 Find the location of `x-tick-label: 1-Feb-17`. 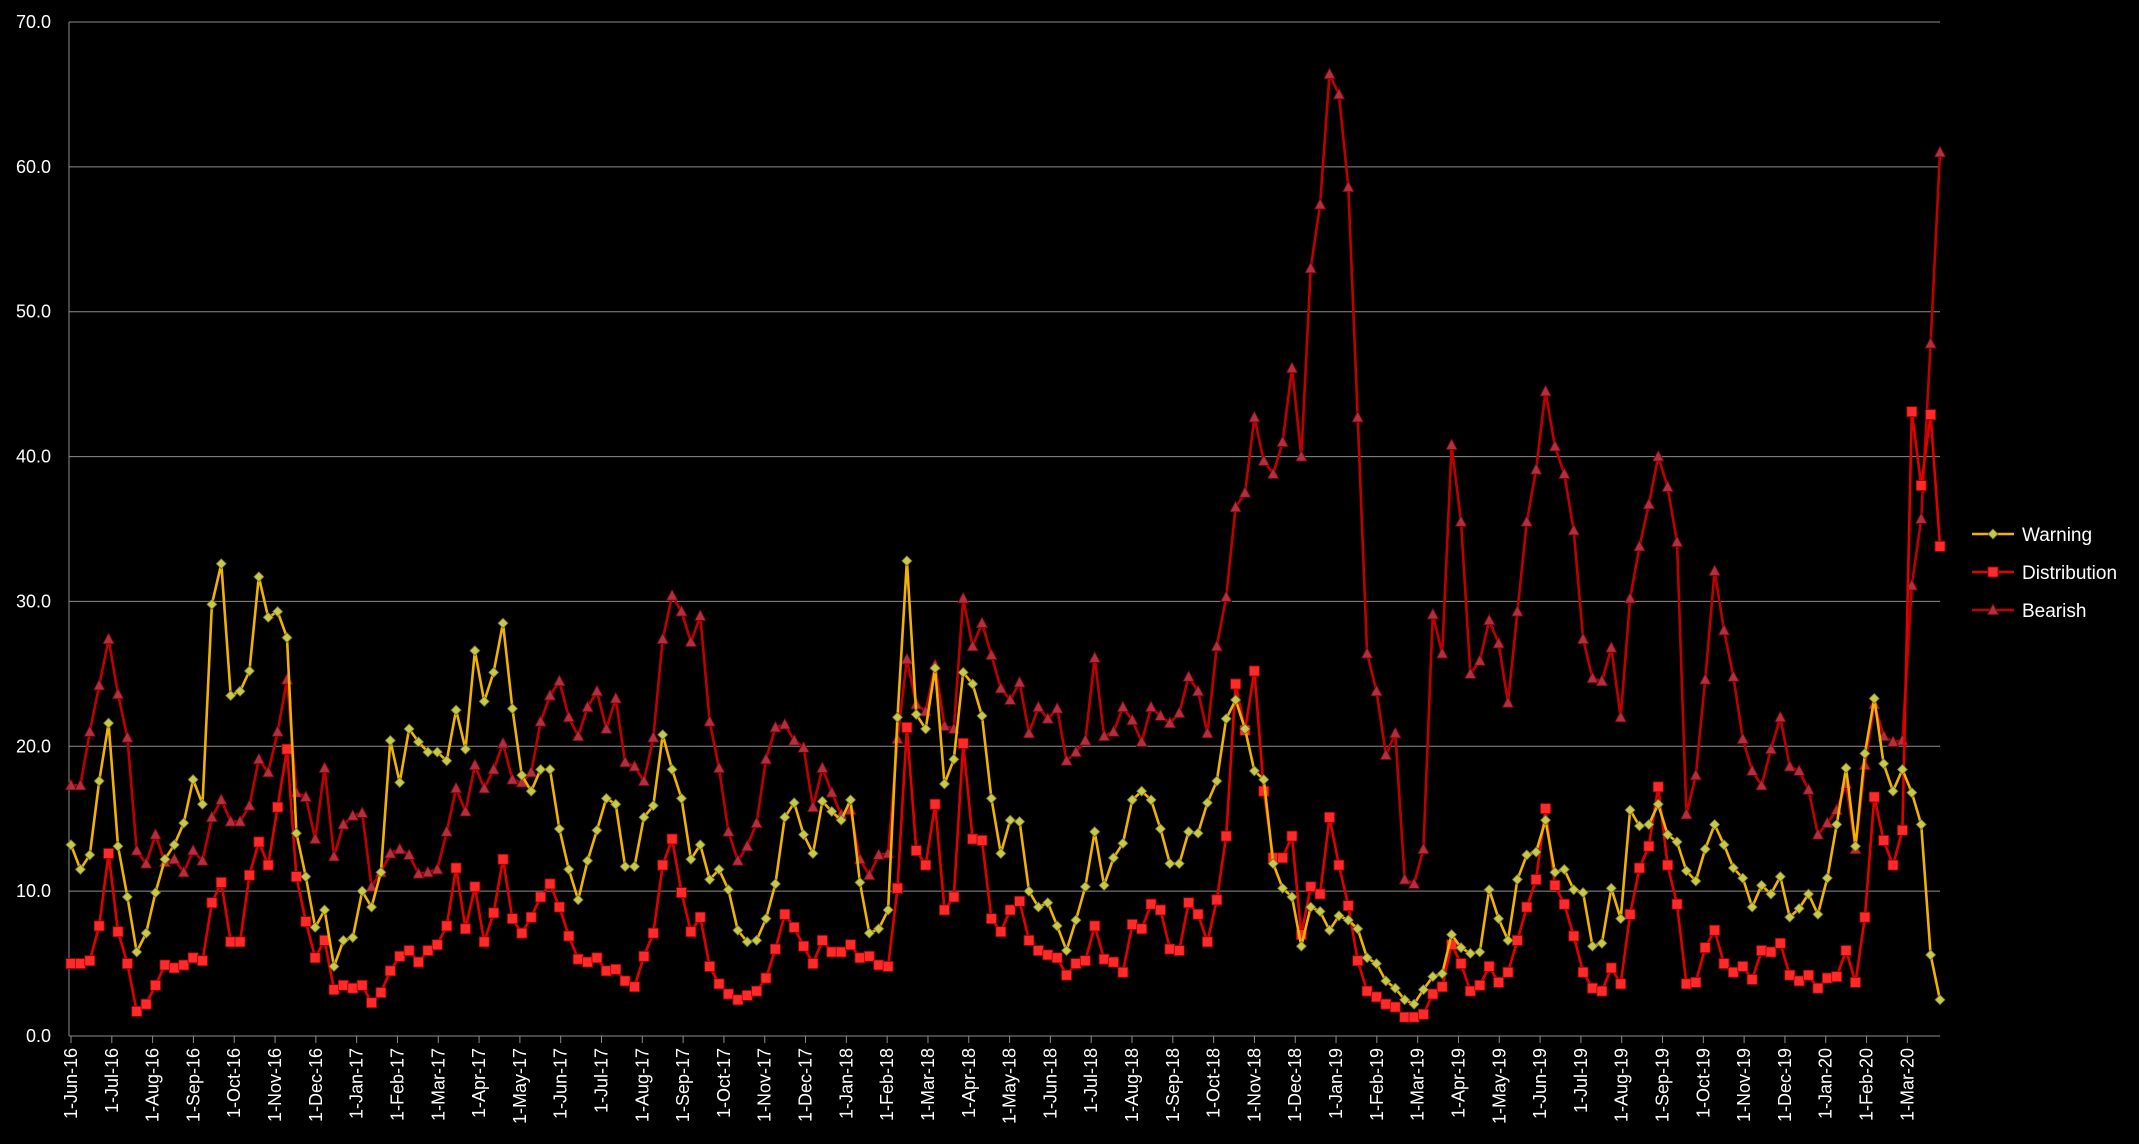

x-tick-label: 1-Feb-17 is located at coordinates (397, 1084).